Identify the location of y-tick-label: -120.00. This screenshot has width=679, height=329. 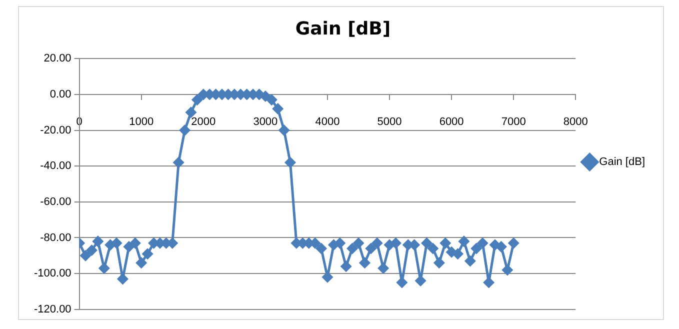
(53, 309).